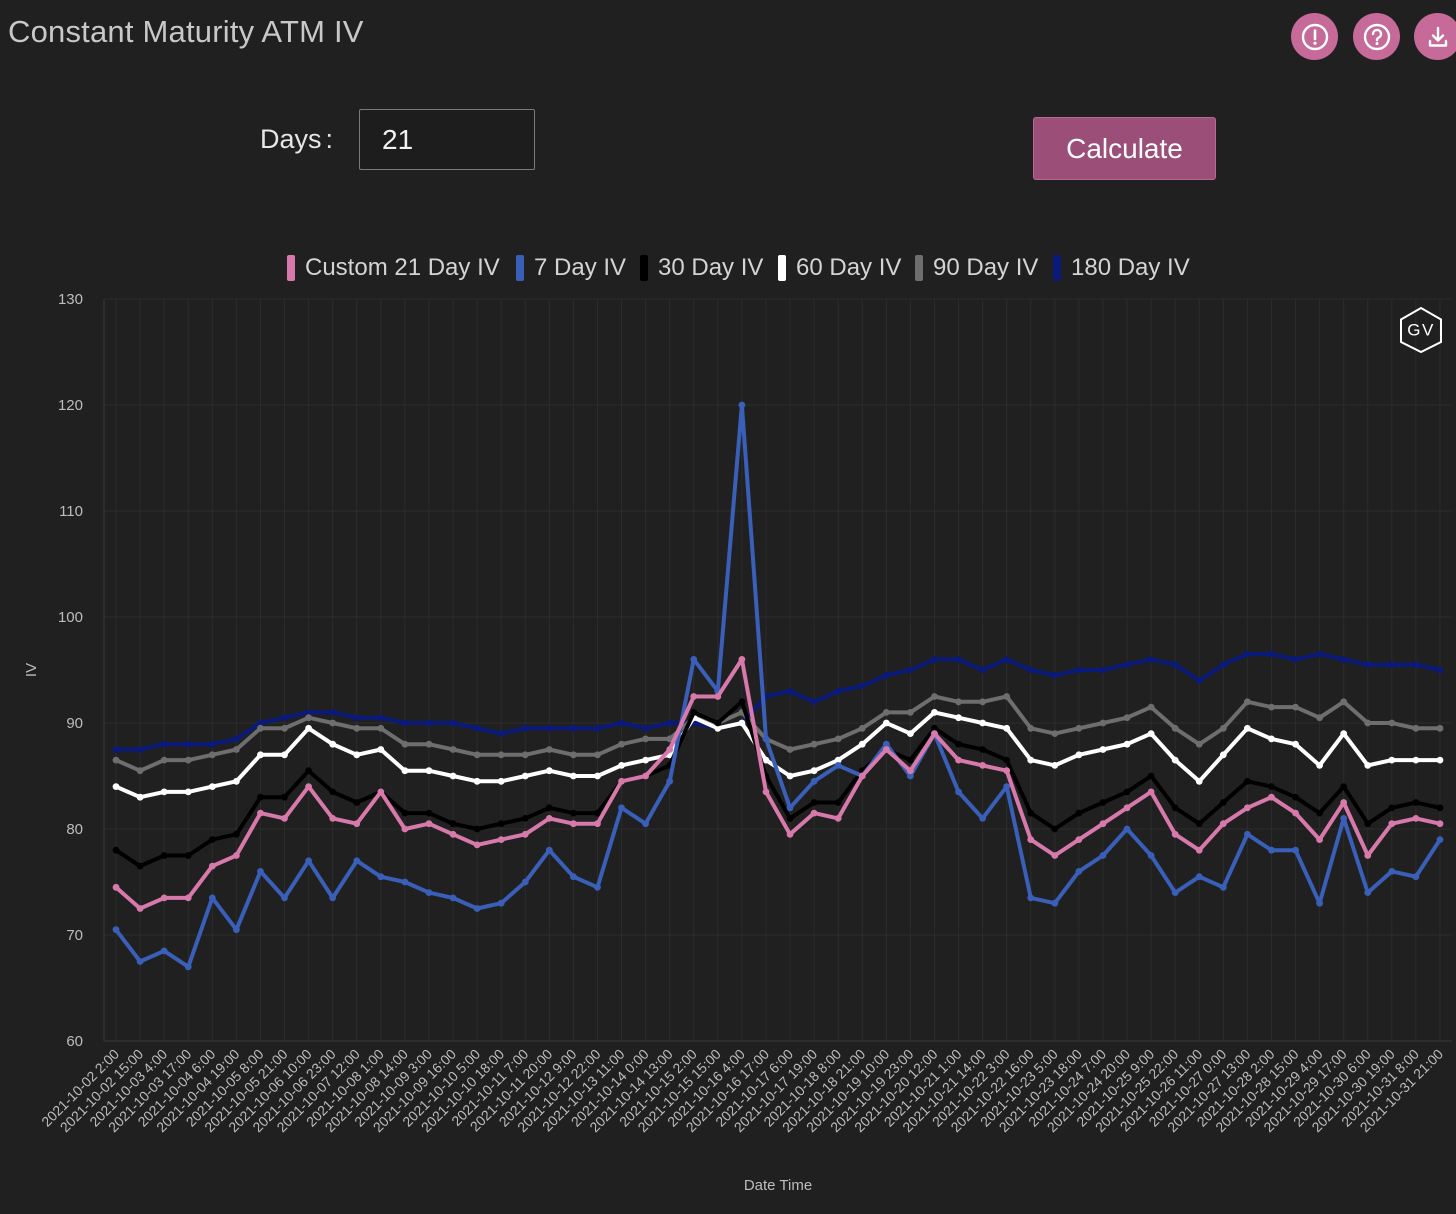 The image size is (1456, 1214). I want to click on legend-label: 60 Day IV, so click(849, 267).